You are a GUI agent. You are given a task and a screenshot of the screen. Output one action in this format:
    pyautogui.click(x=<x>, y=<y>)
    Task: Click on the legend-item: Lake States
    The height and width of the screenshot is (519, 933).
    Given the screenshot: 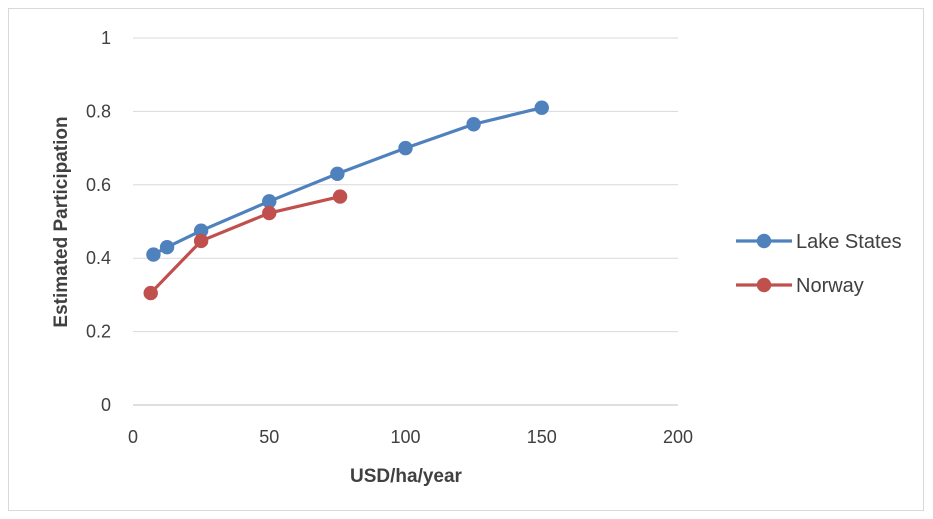 What is the action you would take?
    pyautogui.click(x=819, y=242)
    